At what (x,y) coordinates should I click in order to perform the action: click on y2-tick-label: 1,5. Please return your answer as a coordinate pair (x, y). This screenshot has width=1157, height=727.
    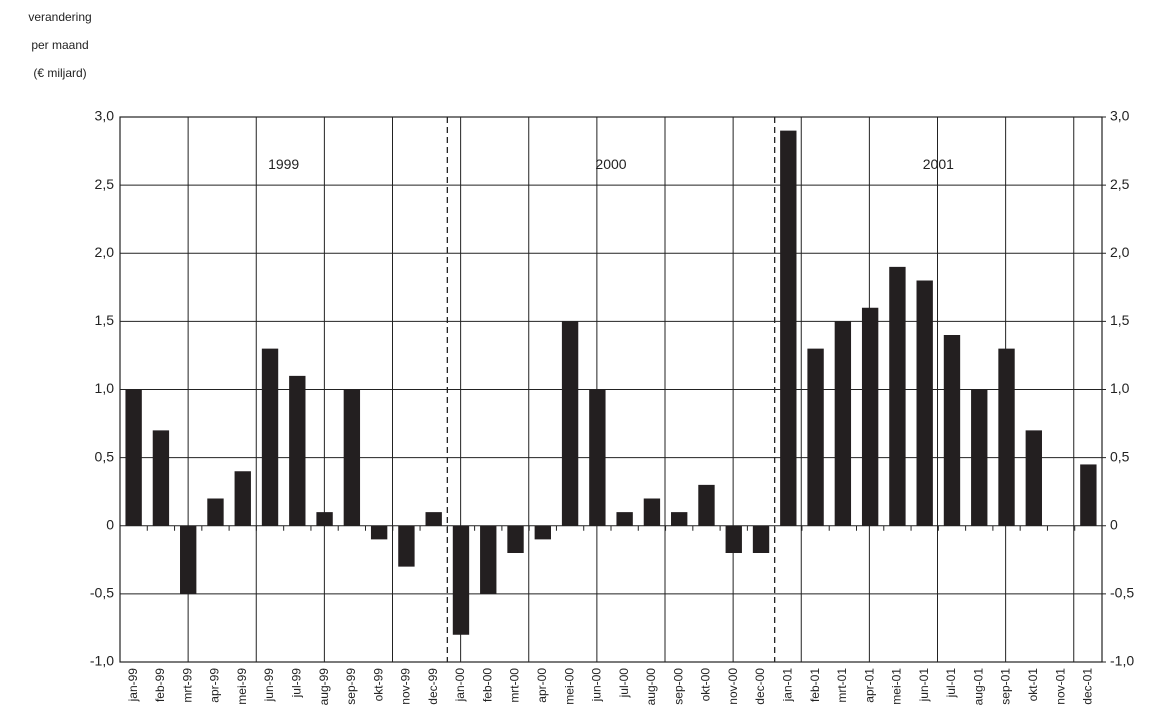
    Looking at the image, I should click on (1120, 320).